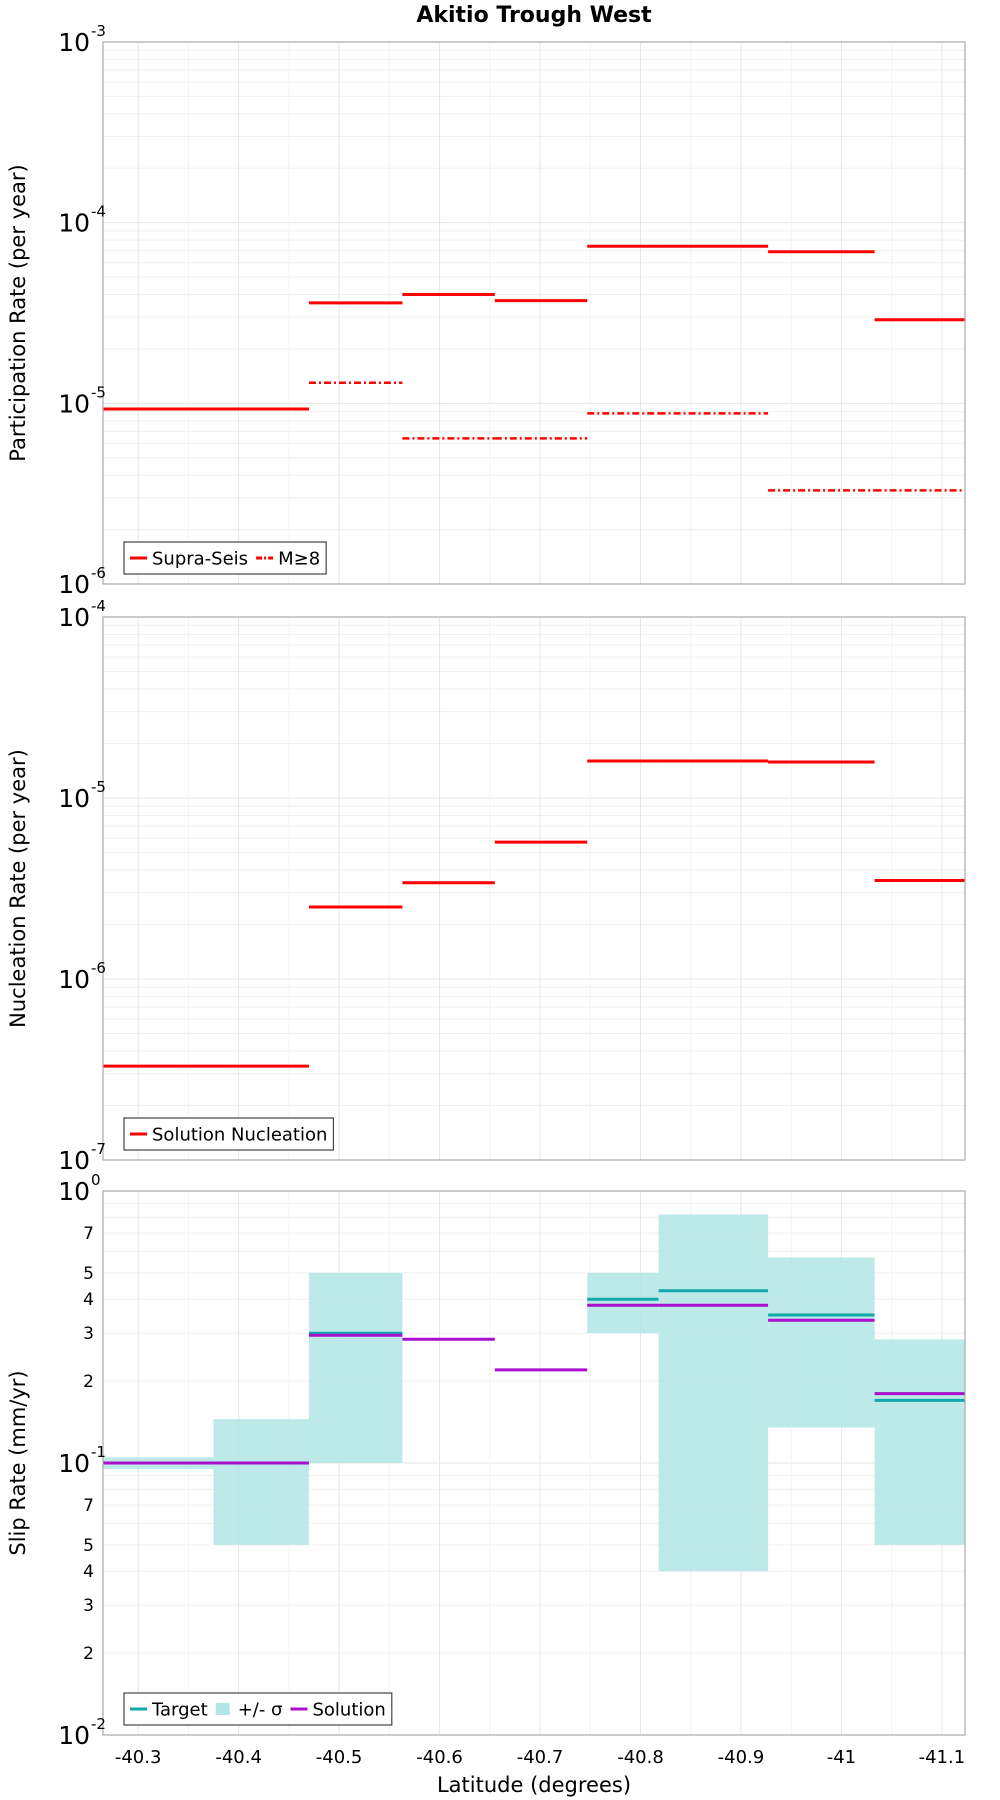 The height and width of the screenshot is (1800, 1000). What do you see at coordinates (18, 312) in the screenshot?
I see `y-axis-label: Participation Rate (per year)` at bounding box center [18, 312].